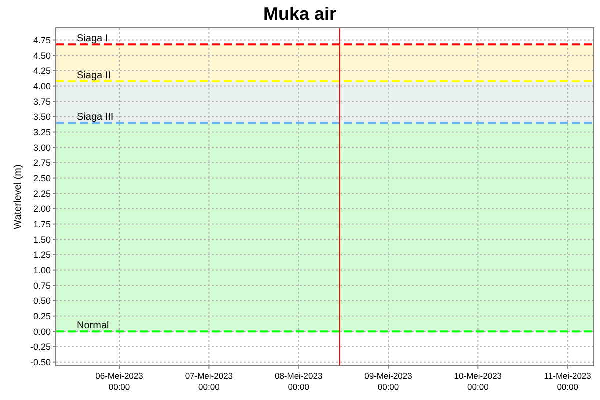  Describe the element at coordinates (94, 76) in the screenshot. I see `ref-line-label: Siaga II` at that location.